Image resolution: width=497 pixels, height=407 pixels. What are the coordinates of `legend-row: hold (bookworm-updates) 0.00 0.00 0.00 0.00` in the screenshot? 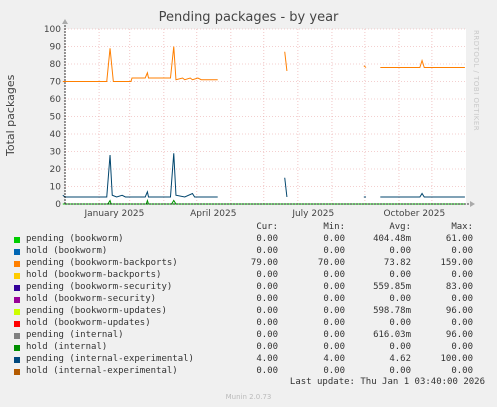 It's located at (247, 324).